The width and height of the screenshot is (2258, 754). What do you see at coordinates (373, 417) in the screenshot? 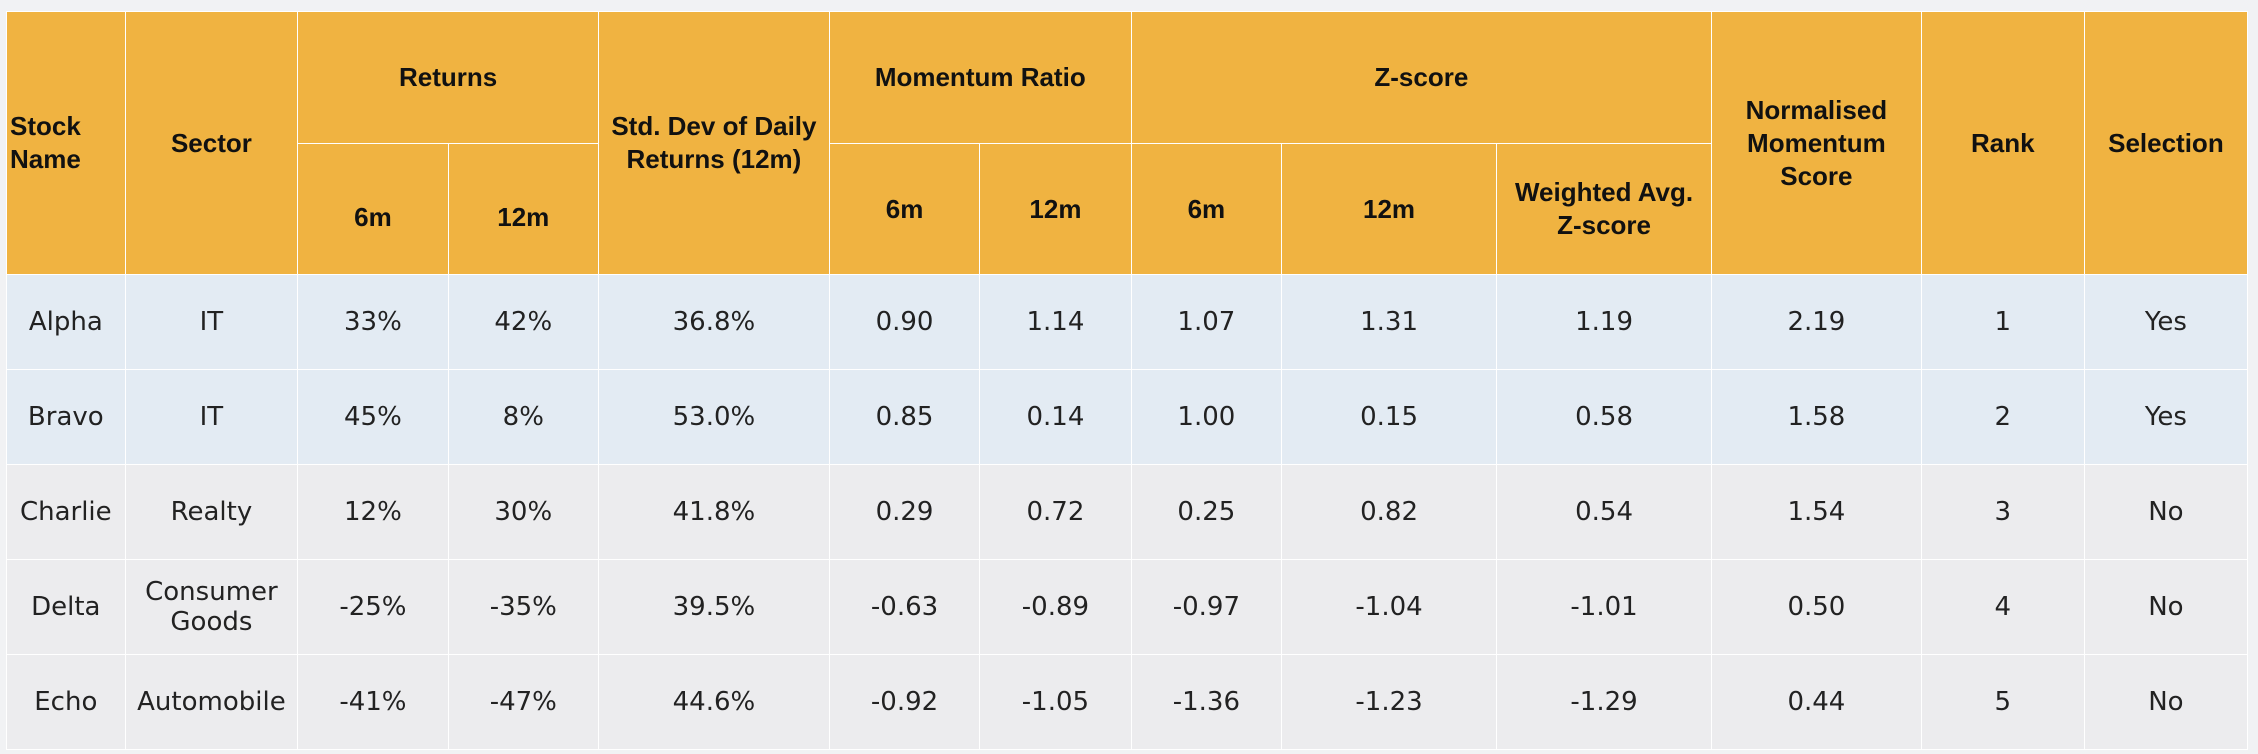
I see `cell-returns-6m: 45%` at bounding box center [373, 417].